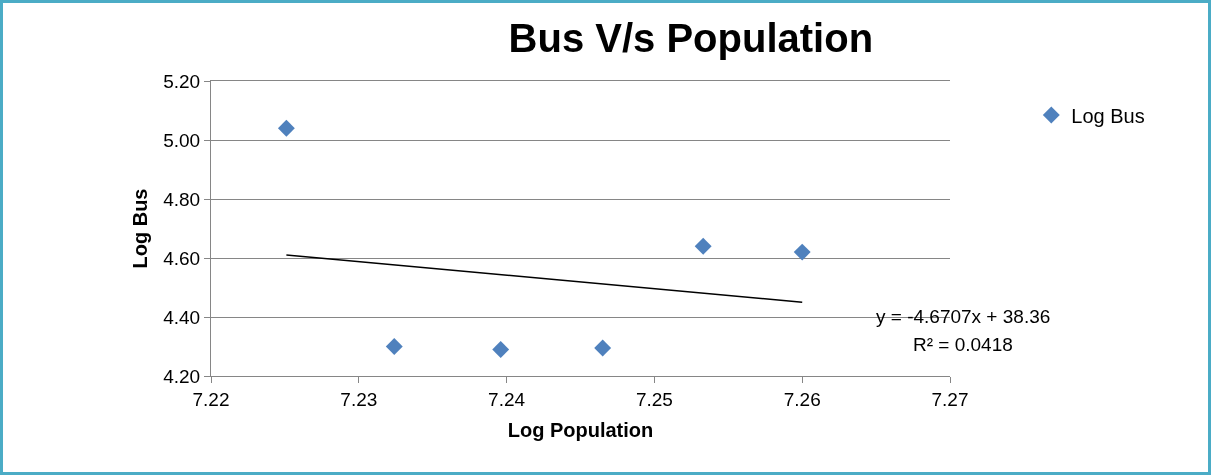 The image size is (1211, 475). What do you see at coordinates (580, 430) in the screenshot?
I see `x-axis-title: Log Population` at bounding box center [580, 430].